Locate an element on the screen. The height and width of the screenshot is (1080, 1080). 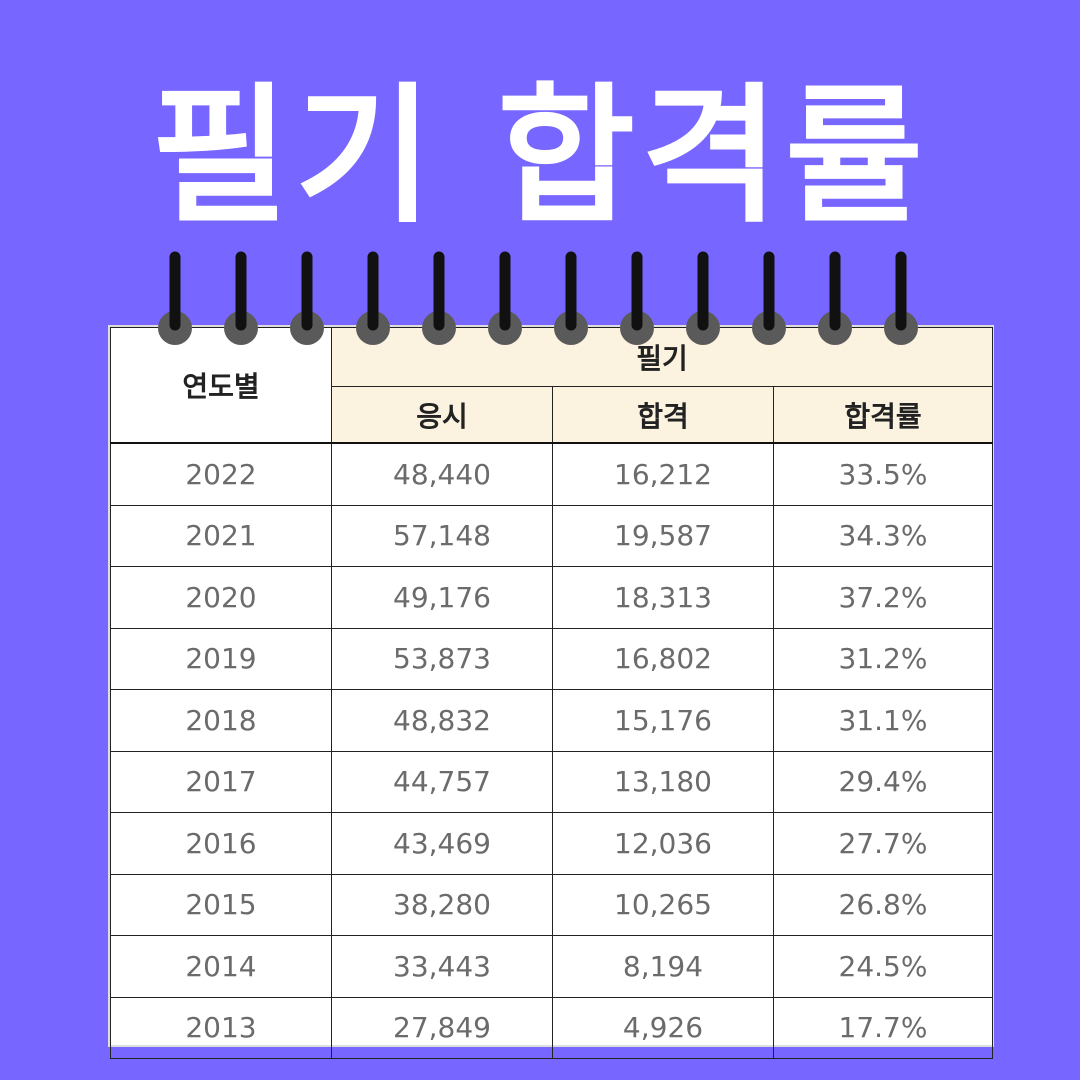
passed-cell: 13,180 is located at coordinates (663, 781).